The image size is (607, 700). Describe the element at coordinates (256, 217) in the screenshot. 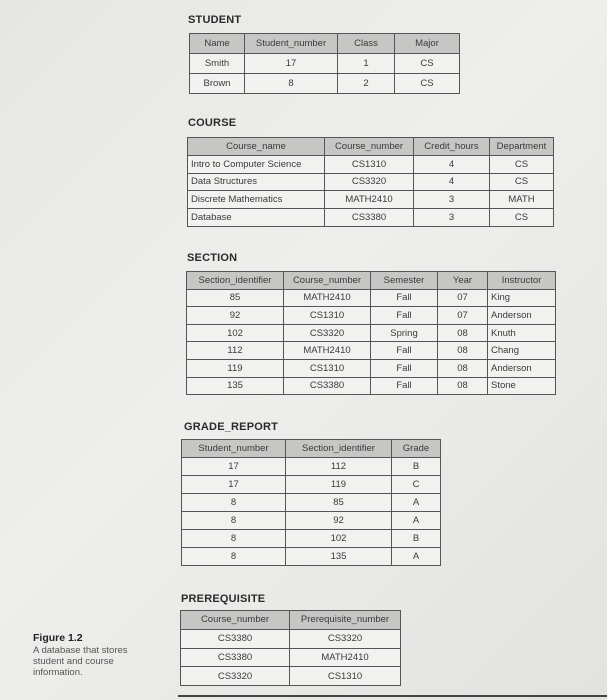

I see `table-cell: Database` at that location.